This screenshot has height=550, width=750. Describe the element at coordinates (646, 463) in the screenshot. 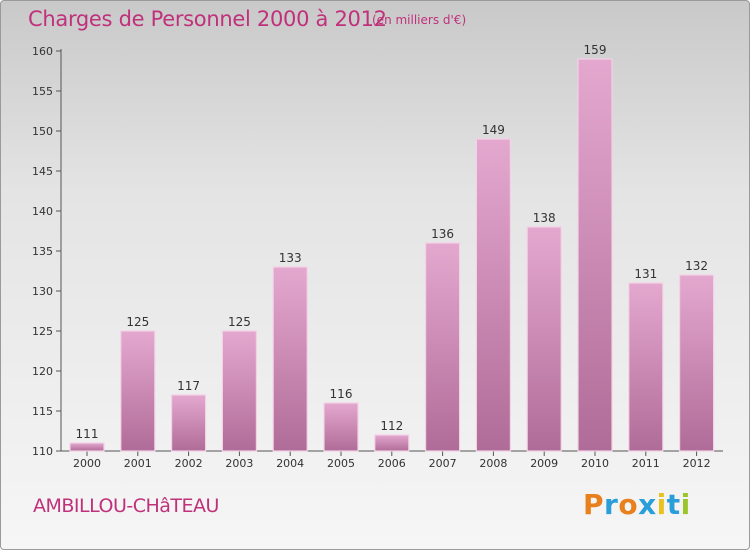

I see `x-tick-label-2011: 2011` at that location.